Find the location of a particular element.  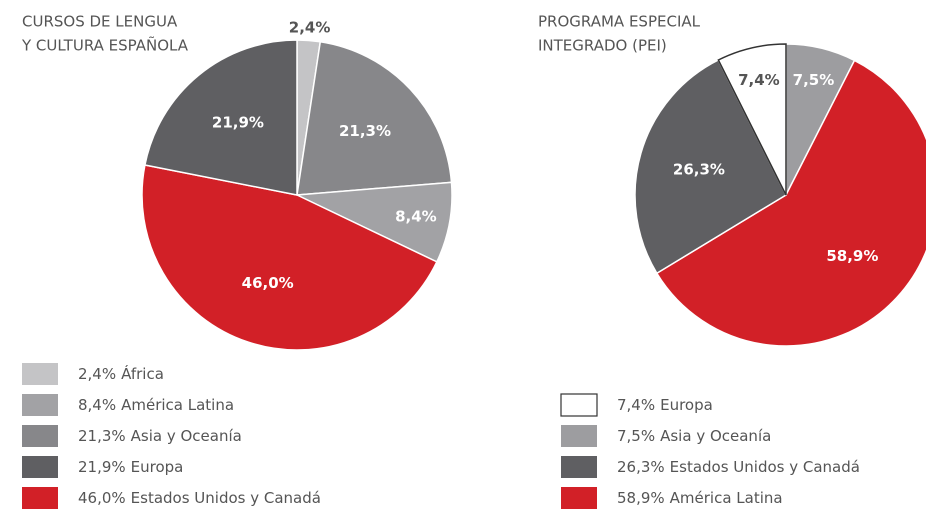

data-label: 21,9% is located at coordinates (238, 123).